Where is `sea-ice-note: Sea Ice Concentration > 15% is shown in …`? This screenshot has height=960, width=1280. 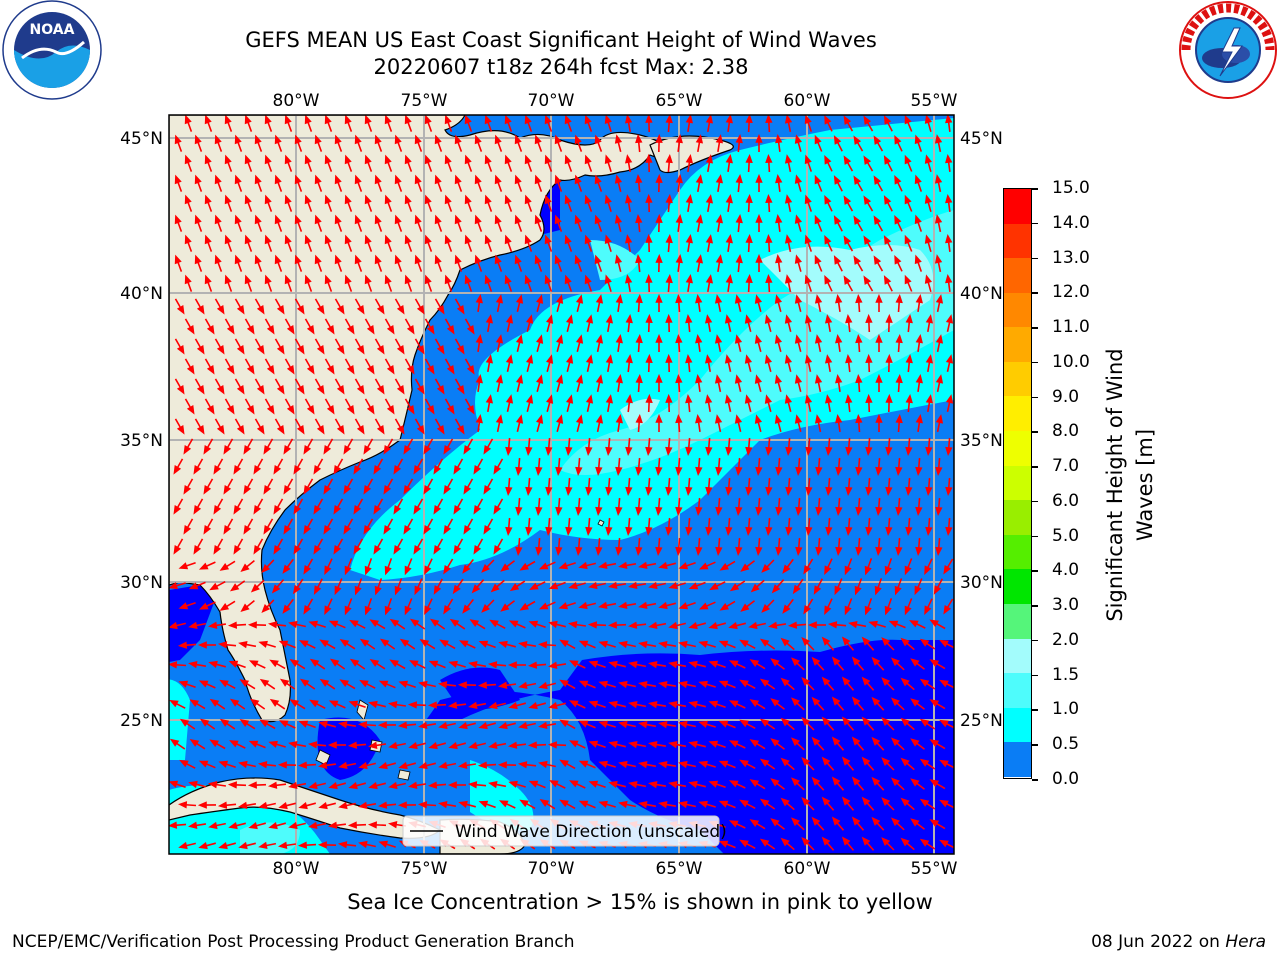
sea-ice-note: Sea Ice Concentration > 15% is shown in … is located at coordinates (640, 902).